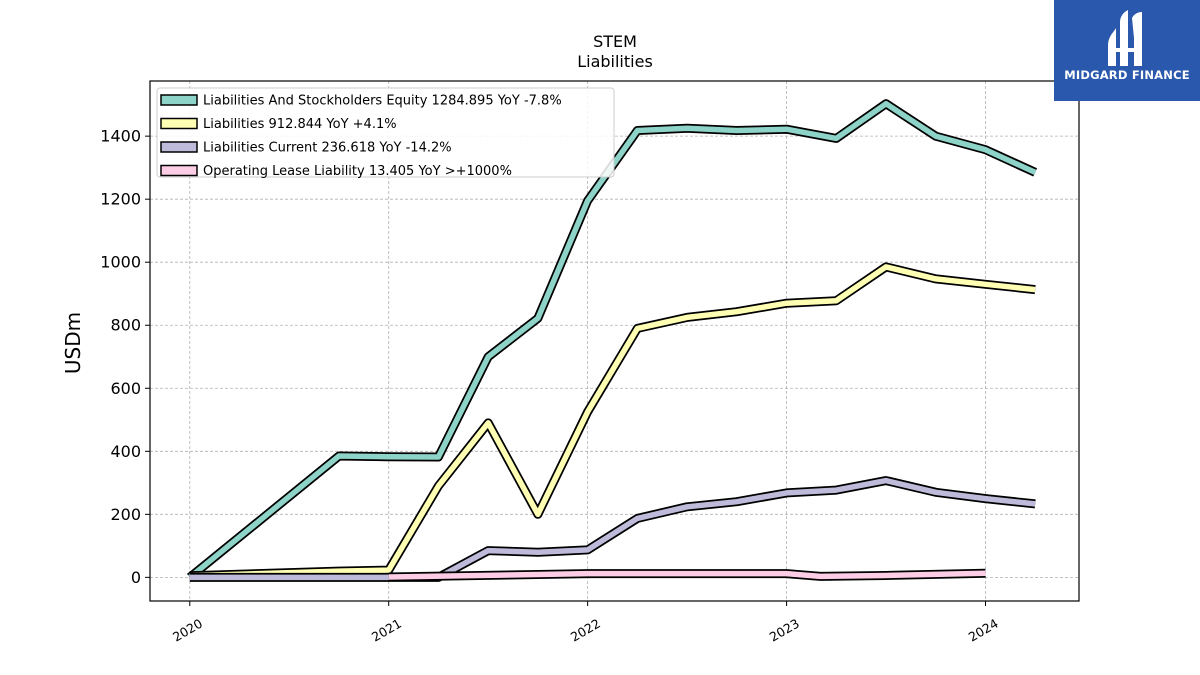 The width and height of the screenshot is (1200, 675). I want to click on logo: MIDGARD FINANCE, so click(1127, 50).